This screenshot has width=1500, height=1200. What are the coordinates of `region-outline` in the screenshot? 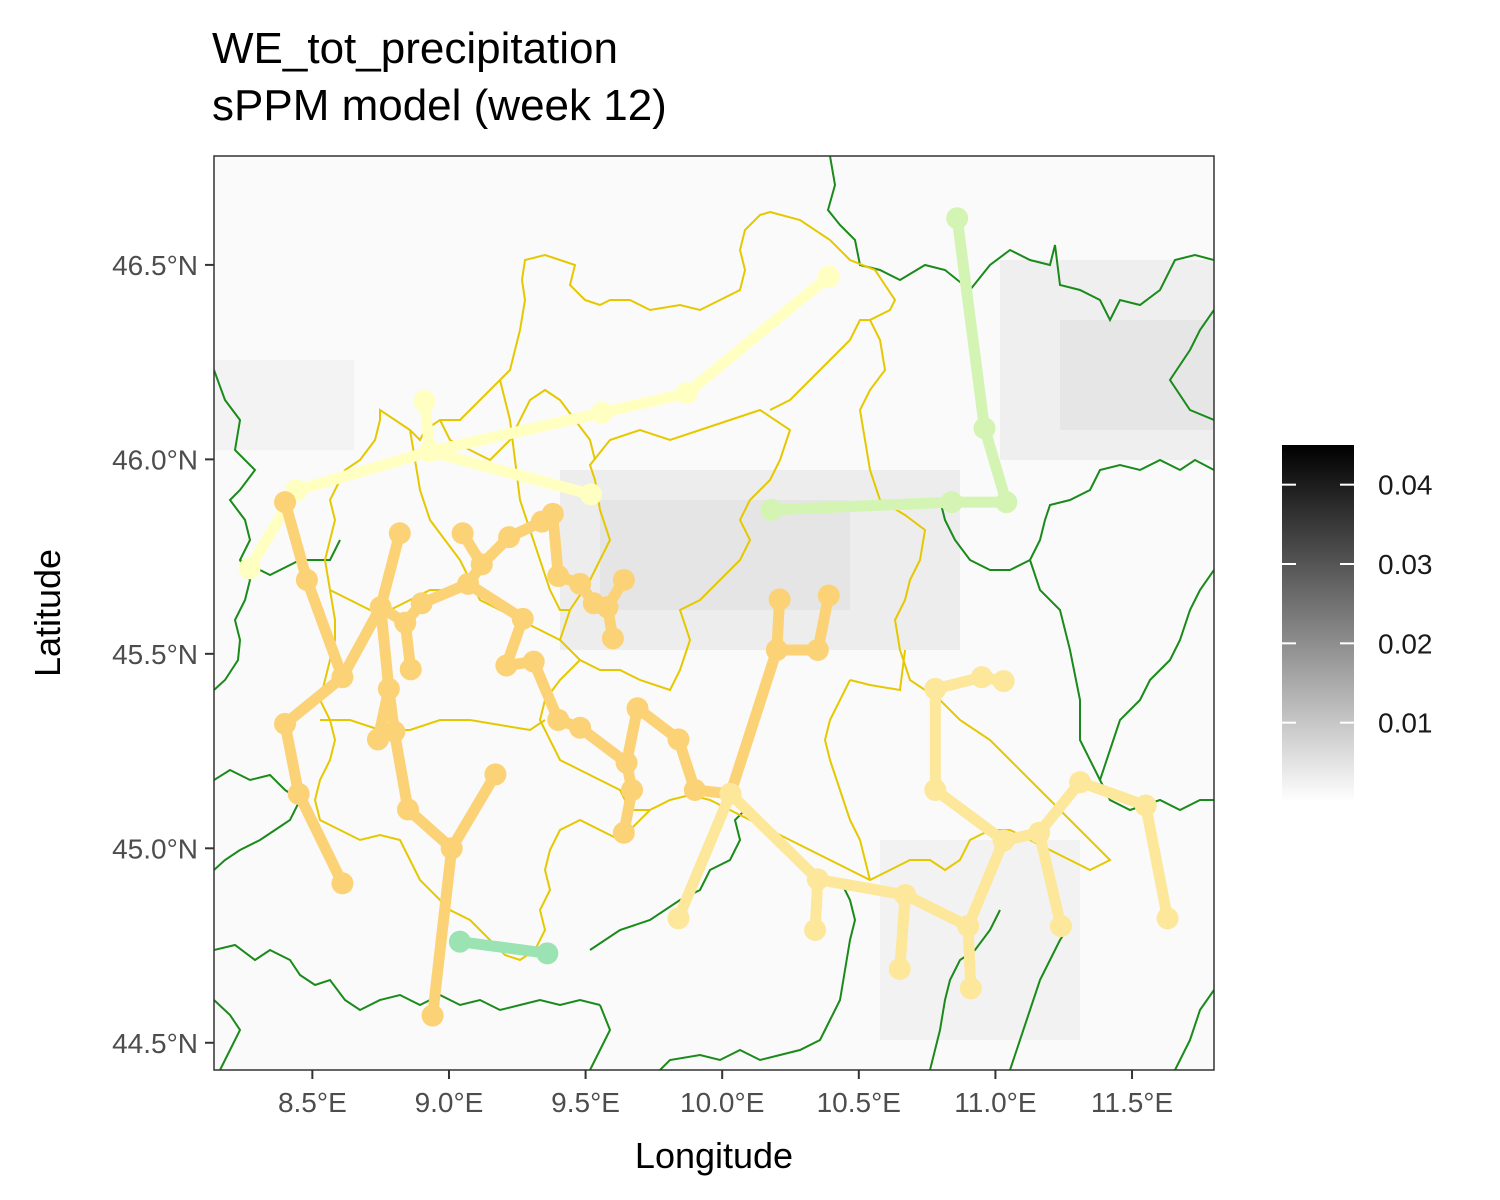 It's located at (847, 780).